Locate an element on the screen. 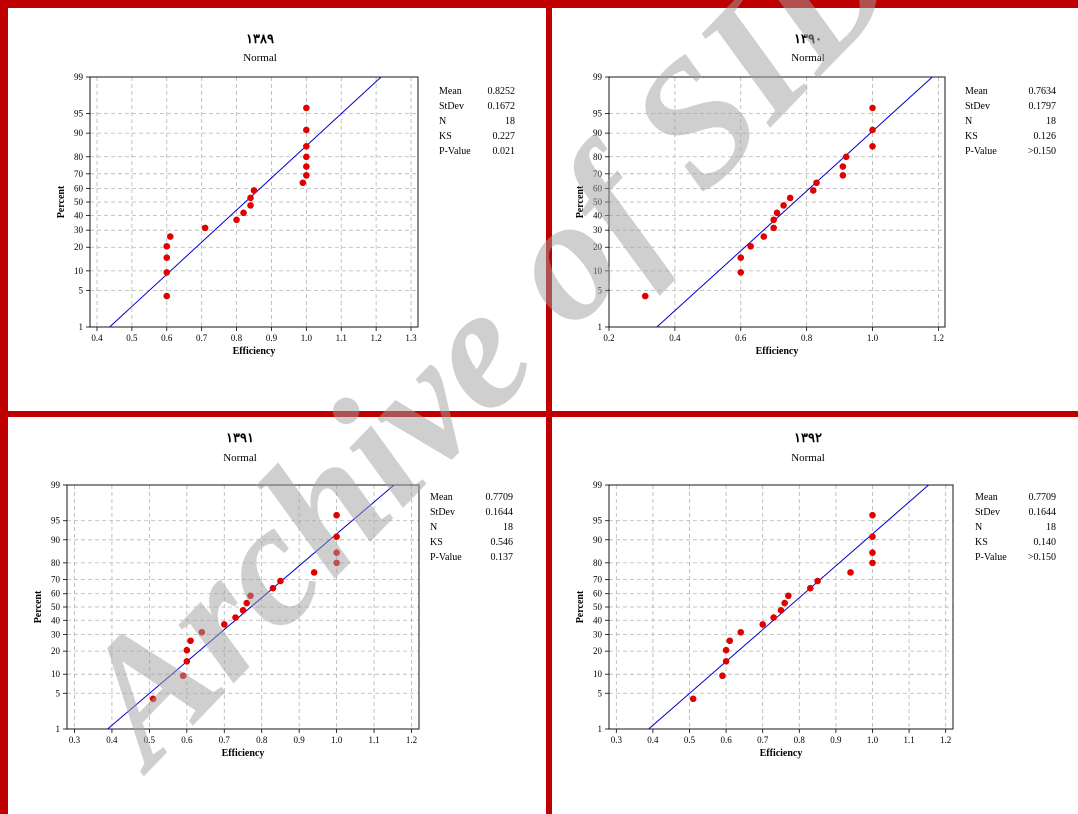  stats-value: 0.227 is located at coordinates (504, 136).